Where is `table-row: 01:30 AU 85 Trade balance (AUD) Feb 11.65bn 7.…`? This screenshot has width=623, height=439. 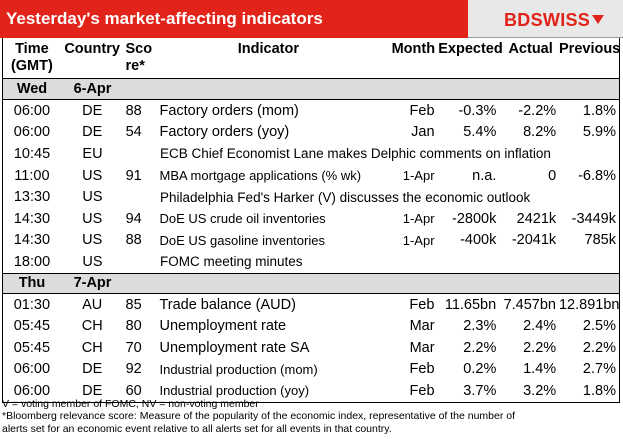 table-row: 01:30 AU 85 Trade balance (AUD) Feb 11.65bn 7.… is located at coordinates (311, 305).